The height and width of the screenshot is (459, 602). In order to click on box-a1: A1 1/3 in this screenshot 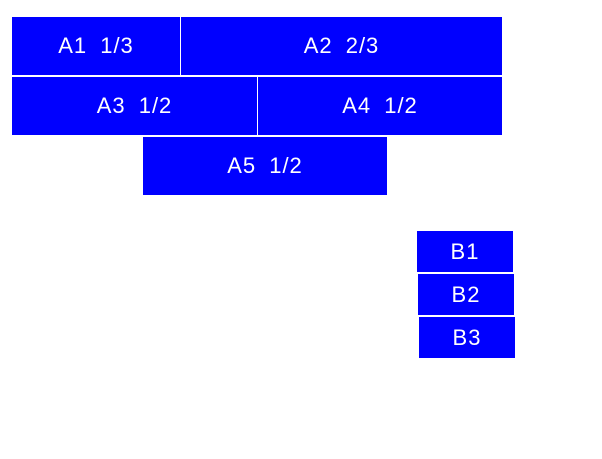, I will do `click(96, 46)`.